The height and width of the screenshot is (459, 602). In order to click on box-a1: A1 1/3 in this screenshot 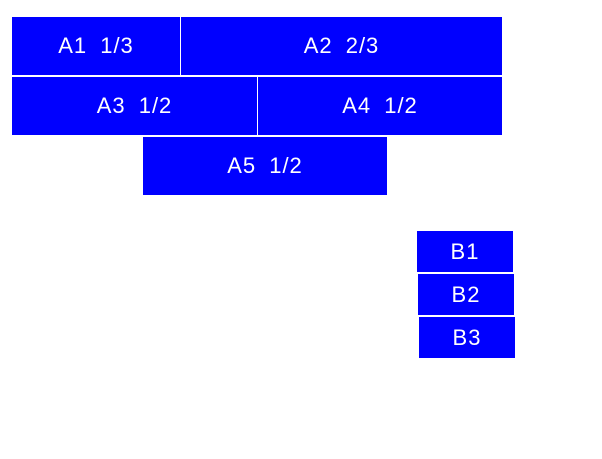, I will do `click(96, 46)`.